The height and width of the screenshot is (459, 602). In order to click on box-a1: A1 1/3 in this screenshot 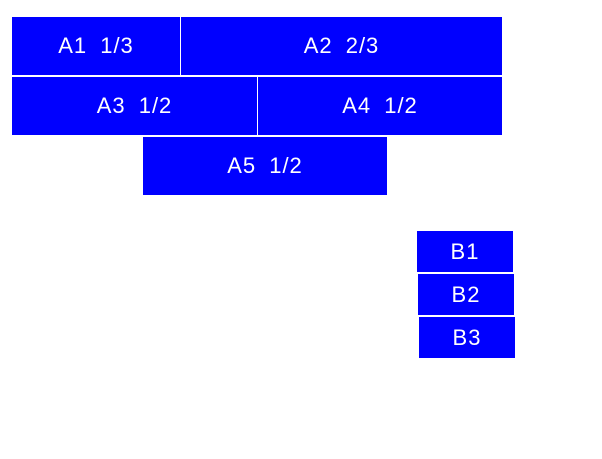, I will do `click(96, 46)`.